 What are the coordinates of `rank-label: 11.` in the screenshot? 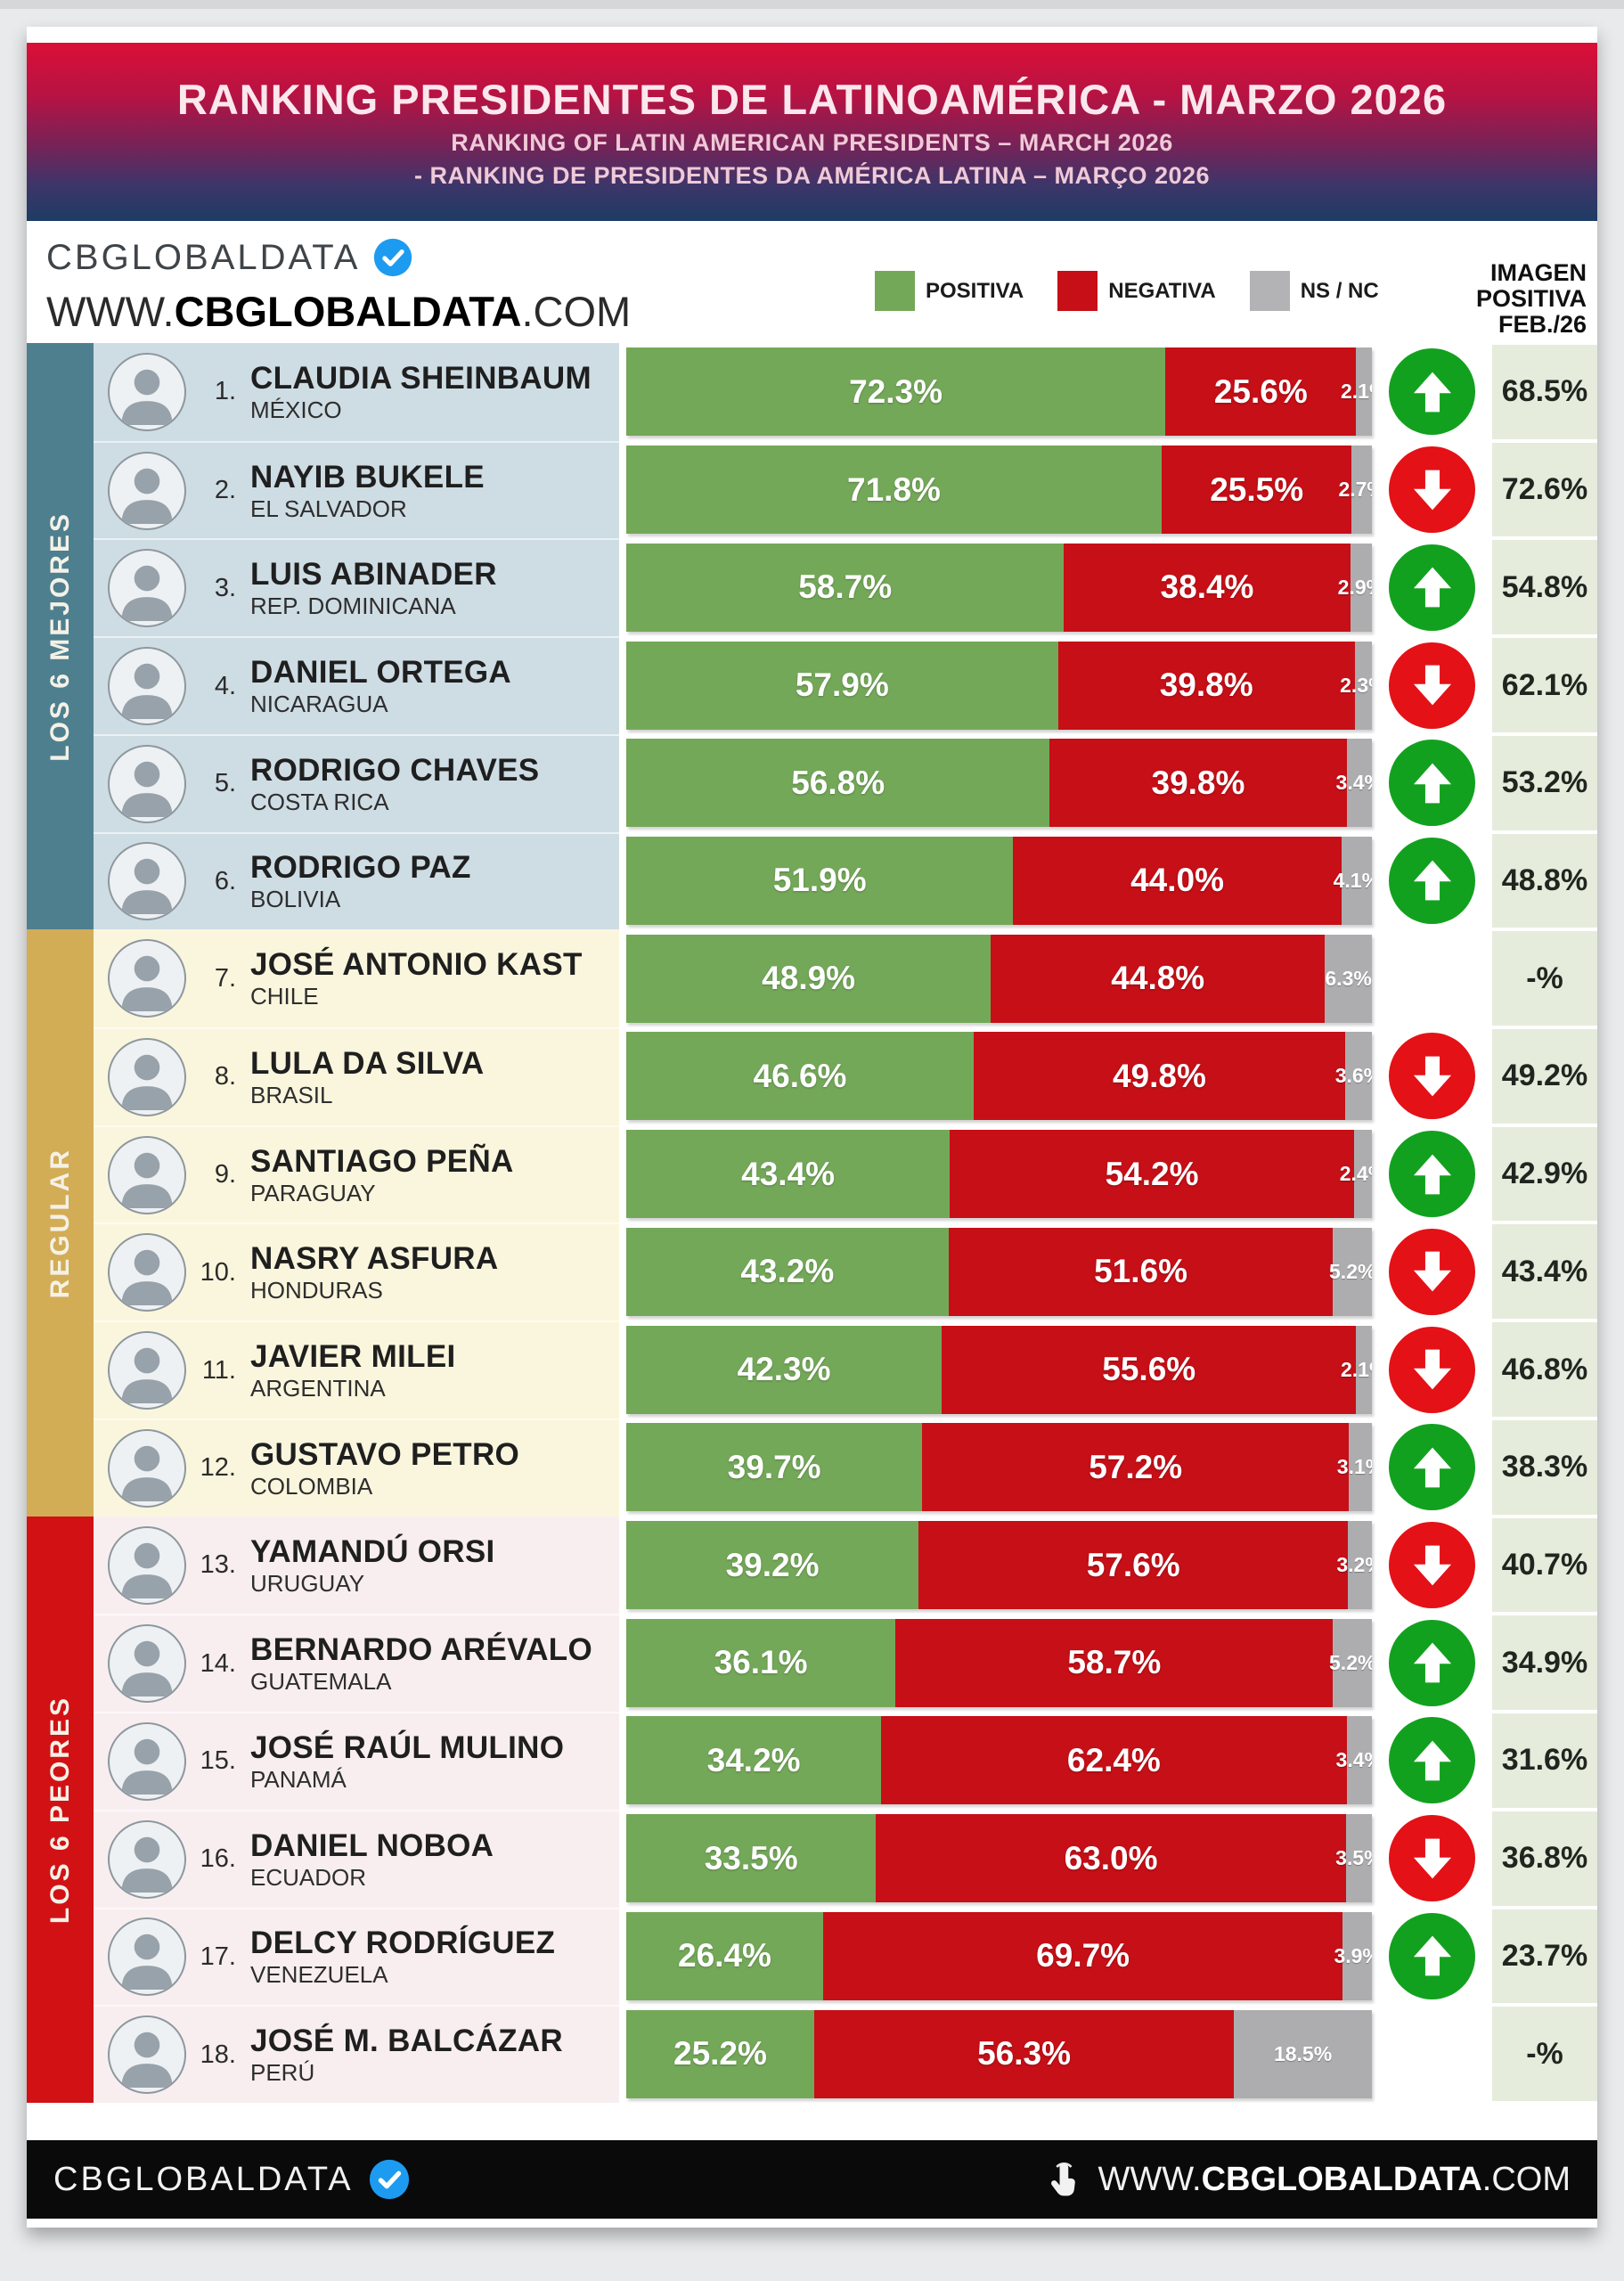 It's located at (218, 1370).